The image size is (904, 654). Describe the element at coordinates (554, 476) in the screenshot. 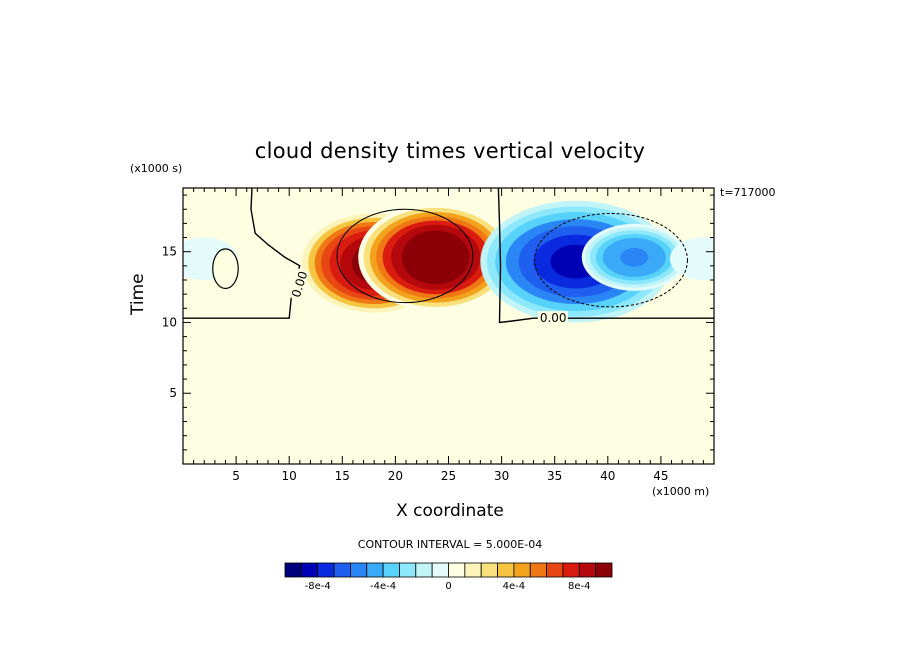

I see `x-tick-label: 35` at that location.